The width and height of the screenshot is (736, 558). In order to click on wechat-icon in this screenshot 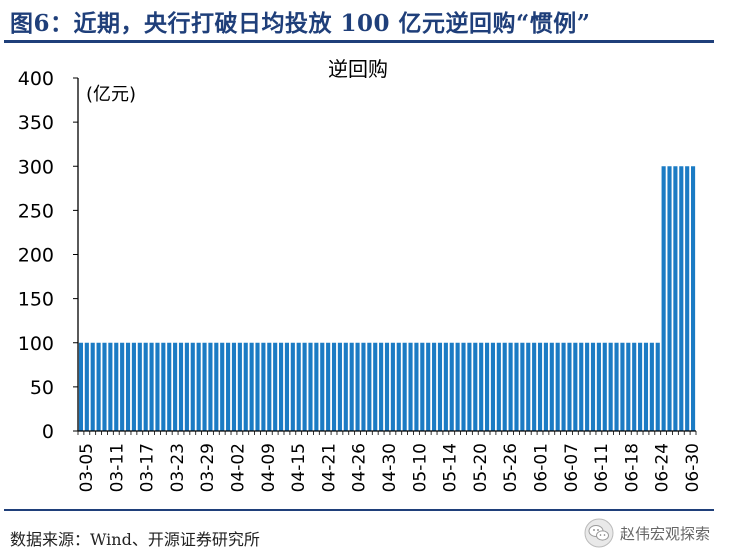, I will do `click(599, 533)`.